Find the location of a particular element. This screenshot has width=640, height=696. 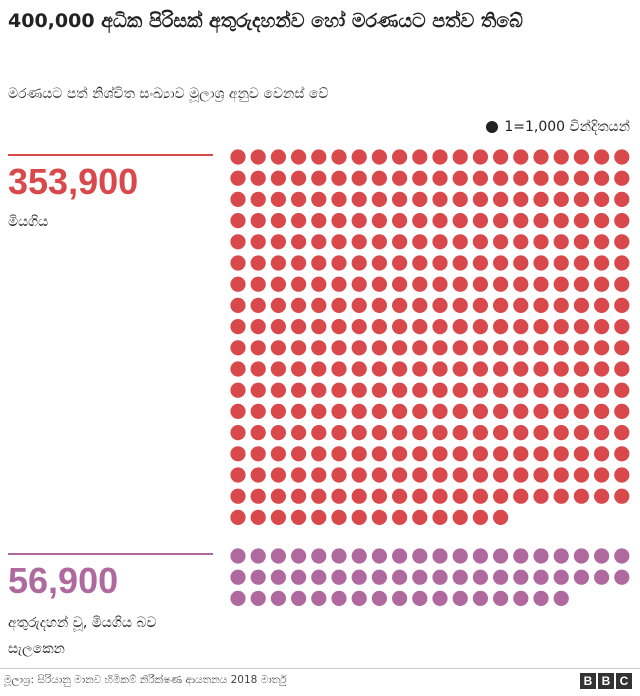

legend-dot is located at coordinates (492, 127).